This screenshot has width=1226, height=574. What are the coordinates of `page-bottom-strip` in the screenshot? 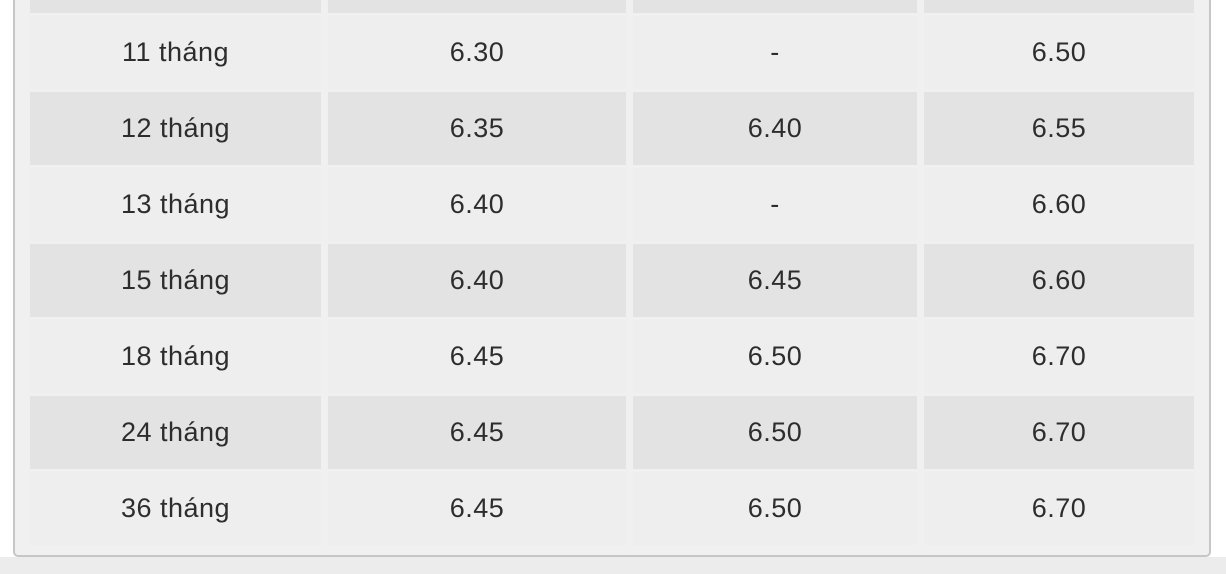 It's located at (613, 565).